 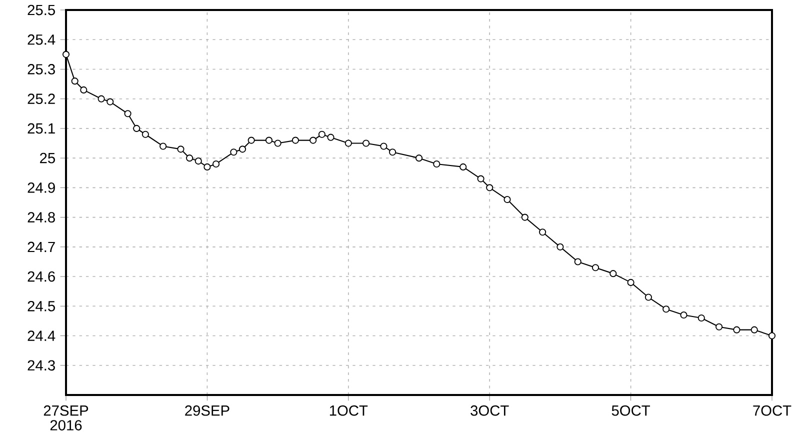 I want to click on y-tick-label: 24.3, so click(x=41, y=365).